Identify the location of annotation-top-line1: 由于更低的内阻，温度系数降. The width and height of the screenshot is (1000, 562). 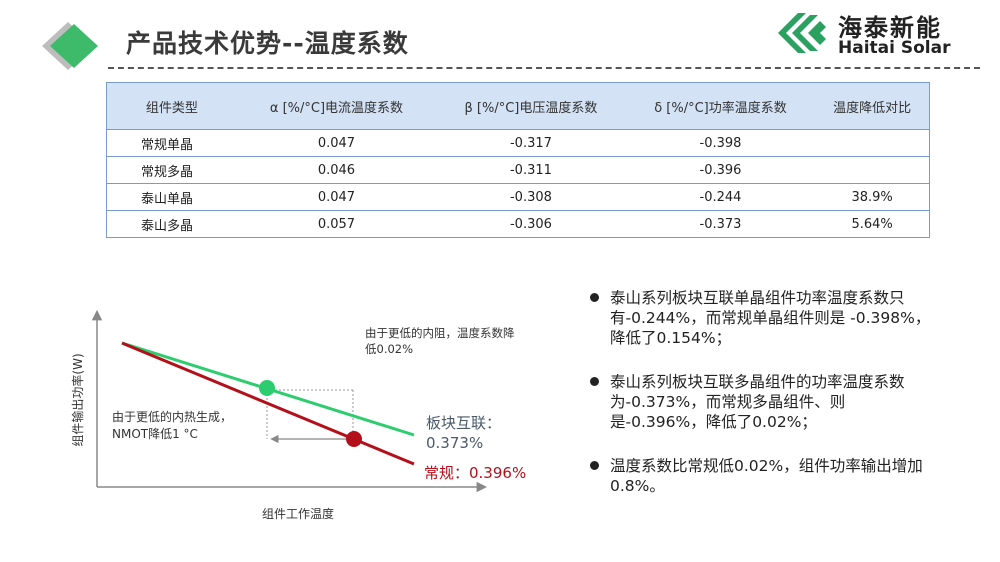
(440, 333).